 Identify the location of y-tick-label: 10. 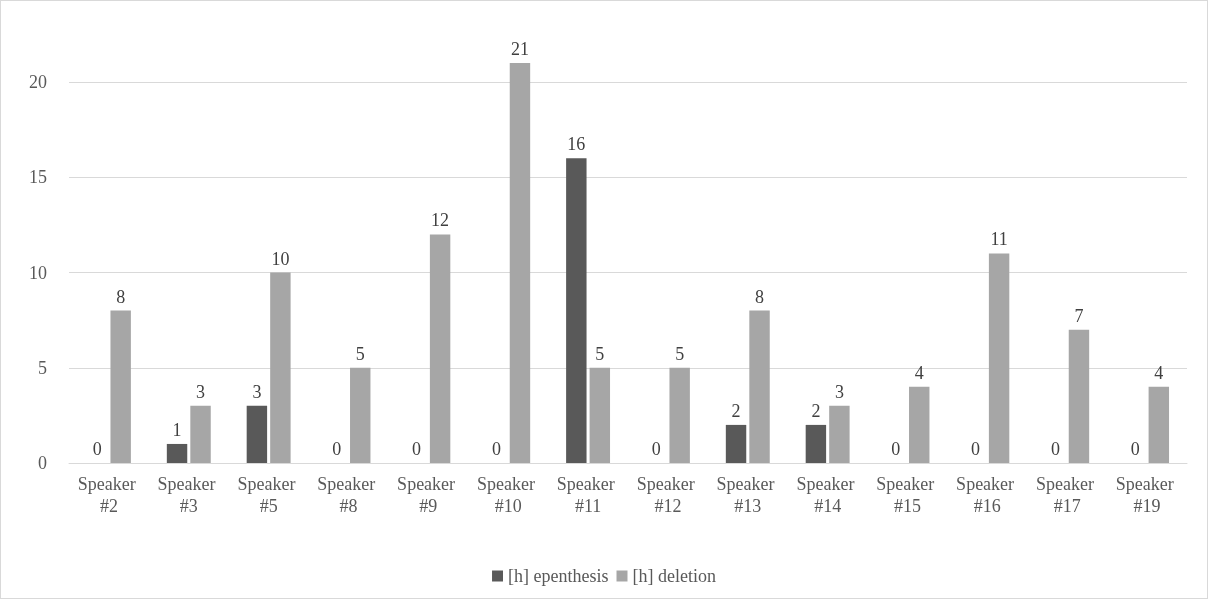
(38, 272).